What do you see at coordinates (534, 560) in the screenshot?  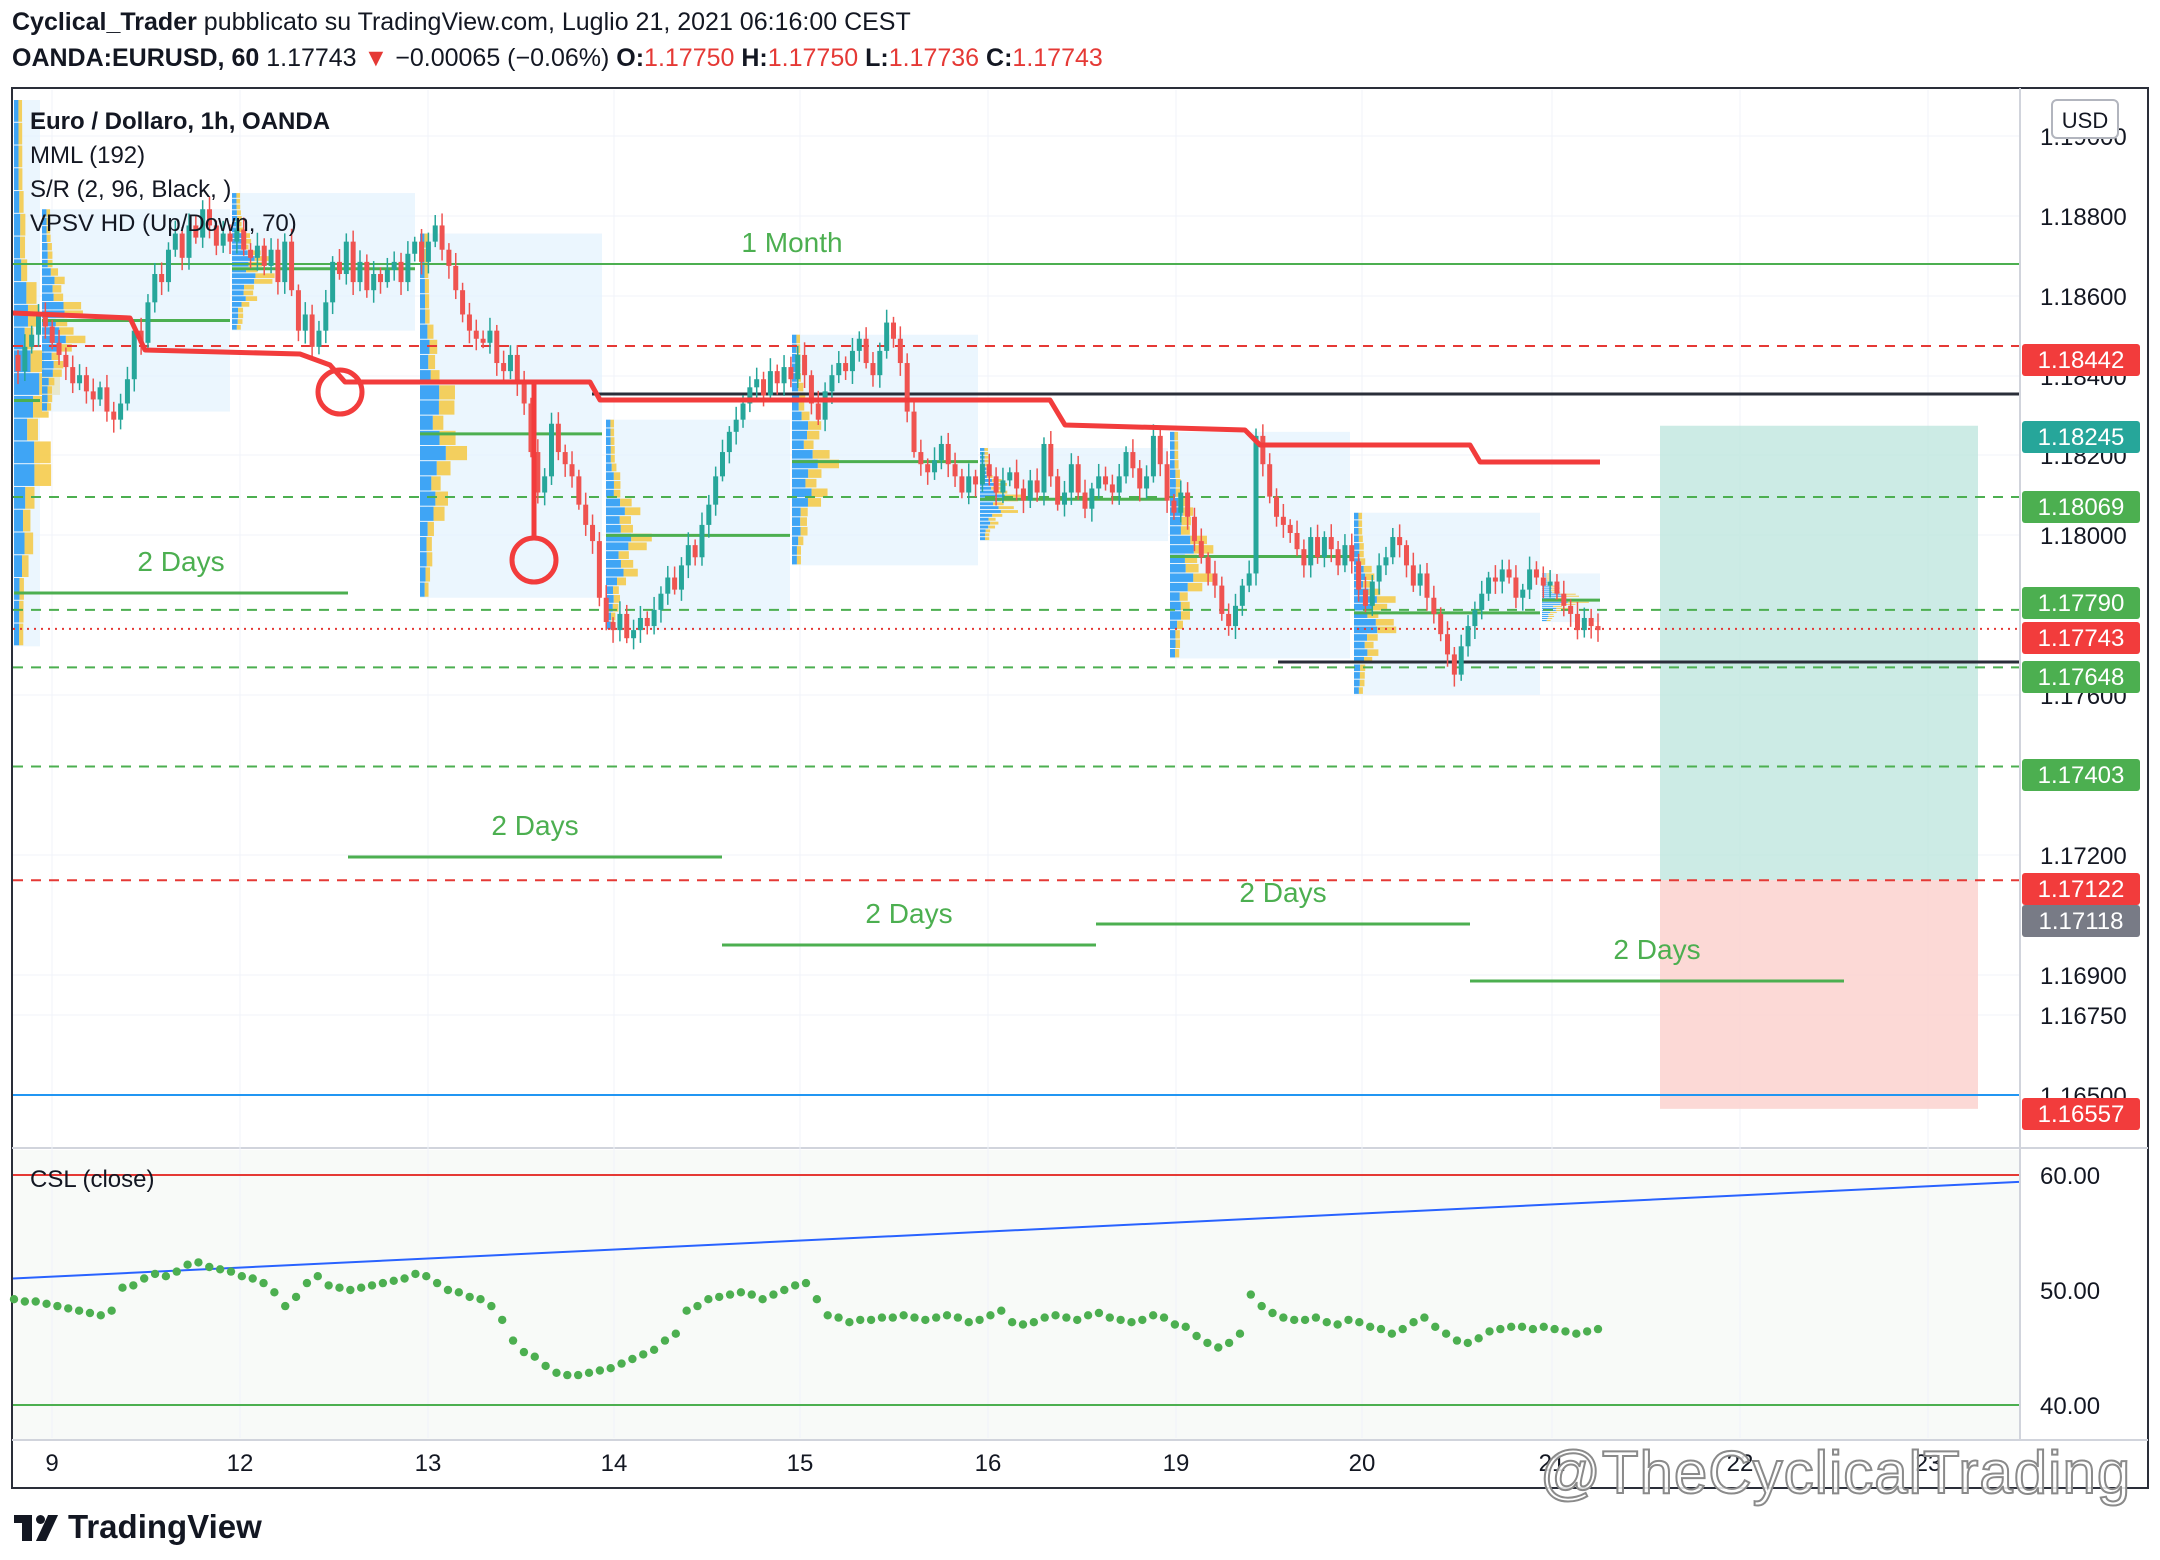 I see `signal-circle` at bounding box center [534, 560].